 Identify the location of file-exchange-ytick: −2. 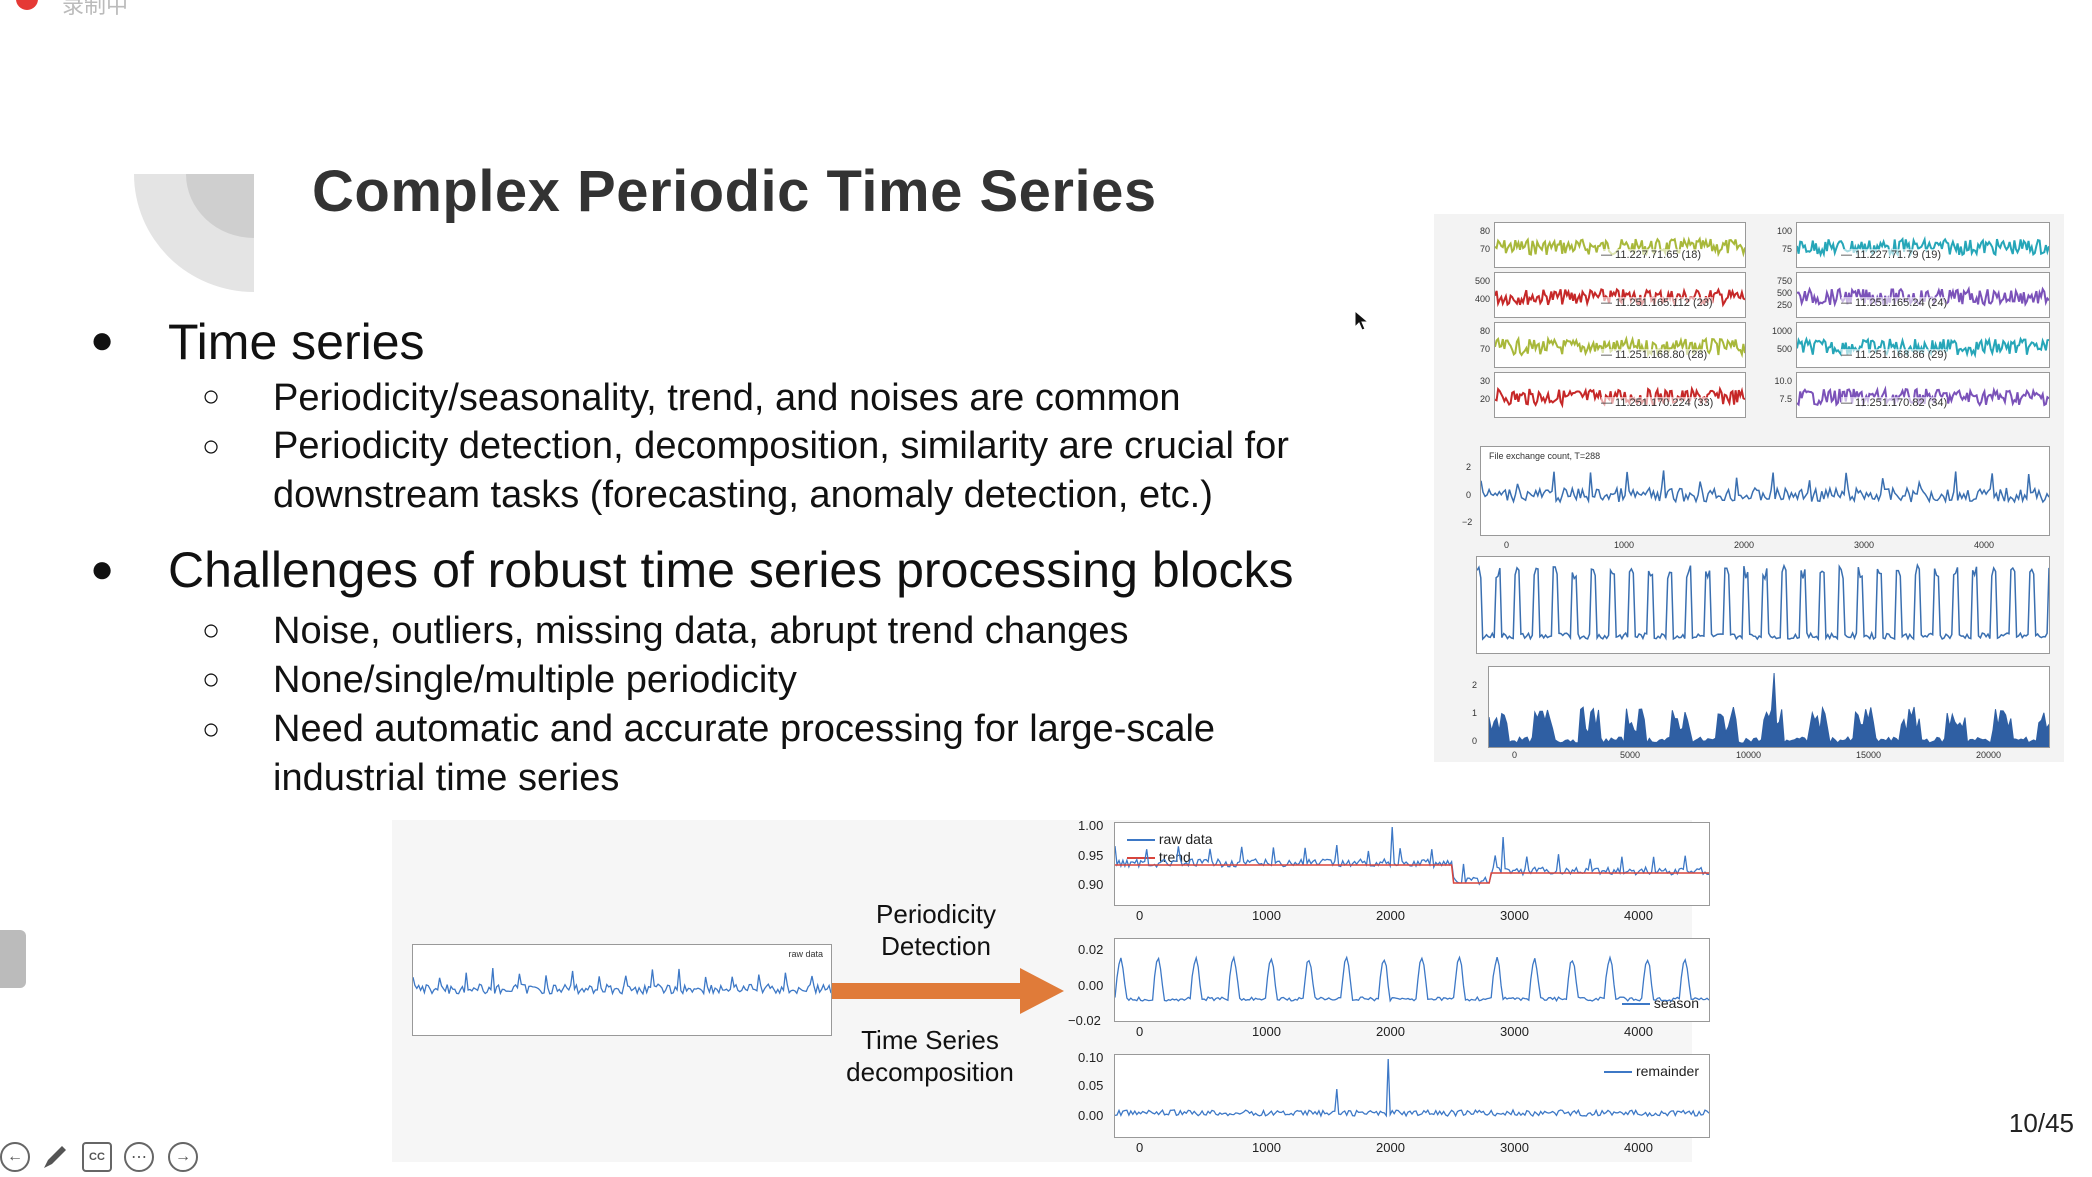
(1467, 522).